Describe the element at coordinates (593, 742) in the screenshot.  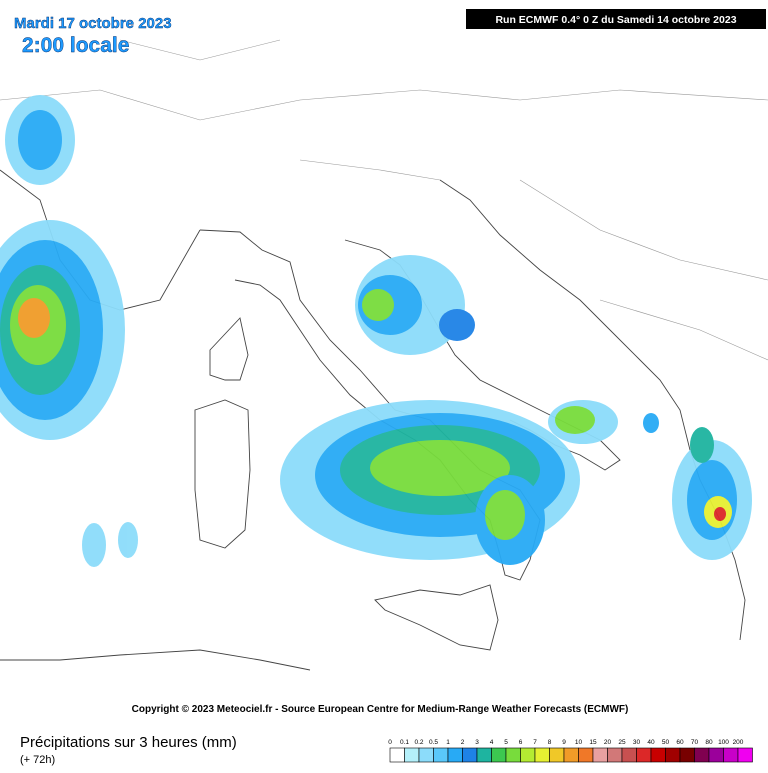
I see `legend-label: 15` at that location.